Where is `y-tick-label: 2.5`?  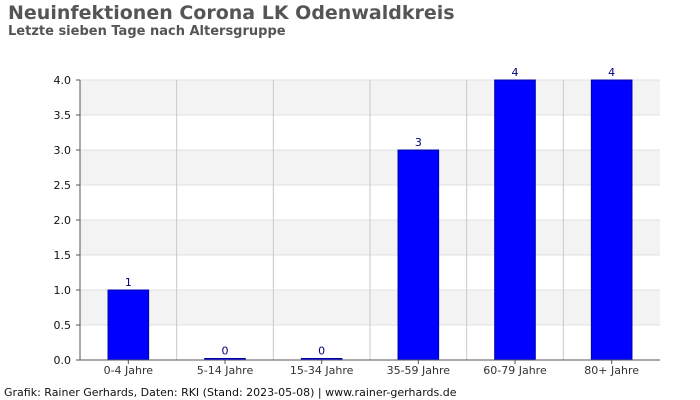
y-tick-label: 2.5 is located at coordinates (63, 185).